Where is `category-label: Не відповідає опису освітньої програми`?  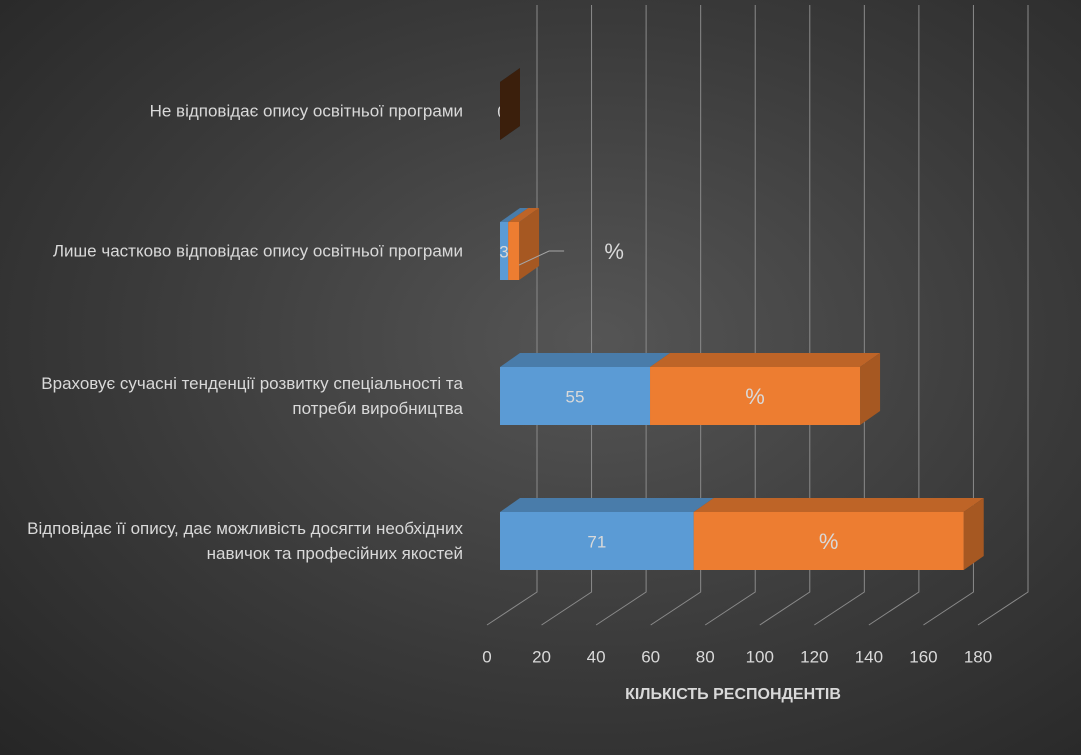 category-label: Не відповідає опису освітньої програми is located at coordinates (306, 111).